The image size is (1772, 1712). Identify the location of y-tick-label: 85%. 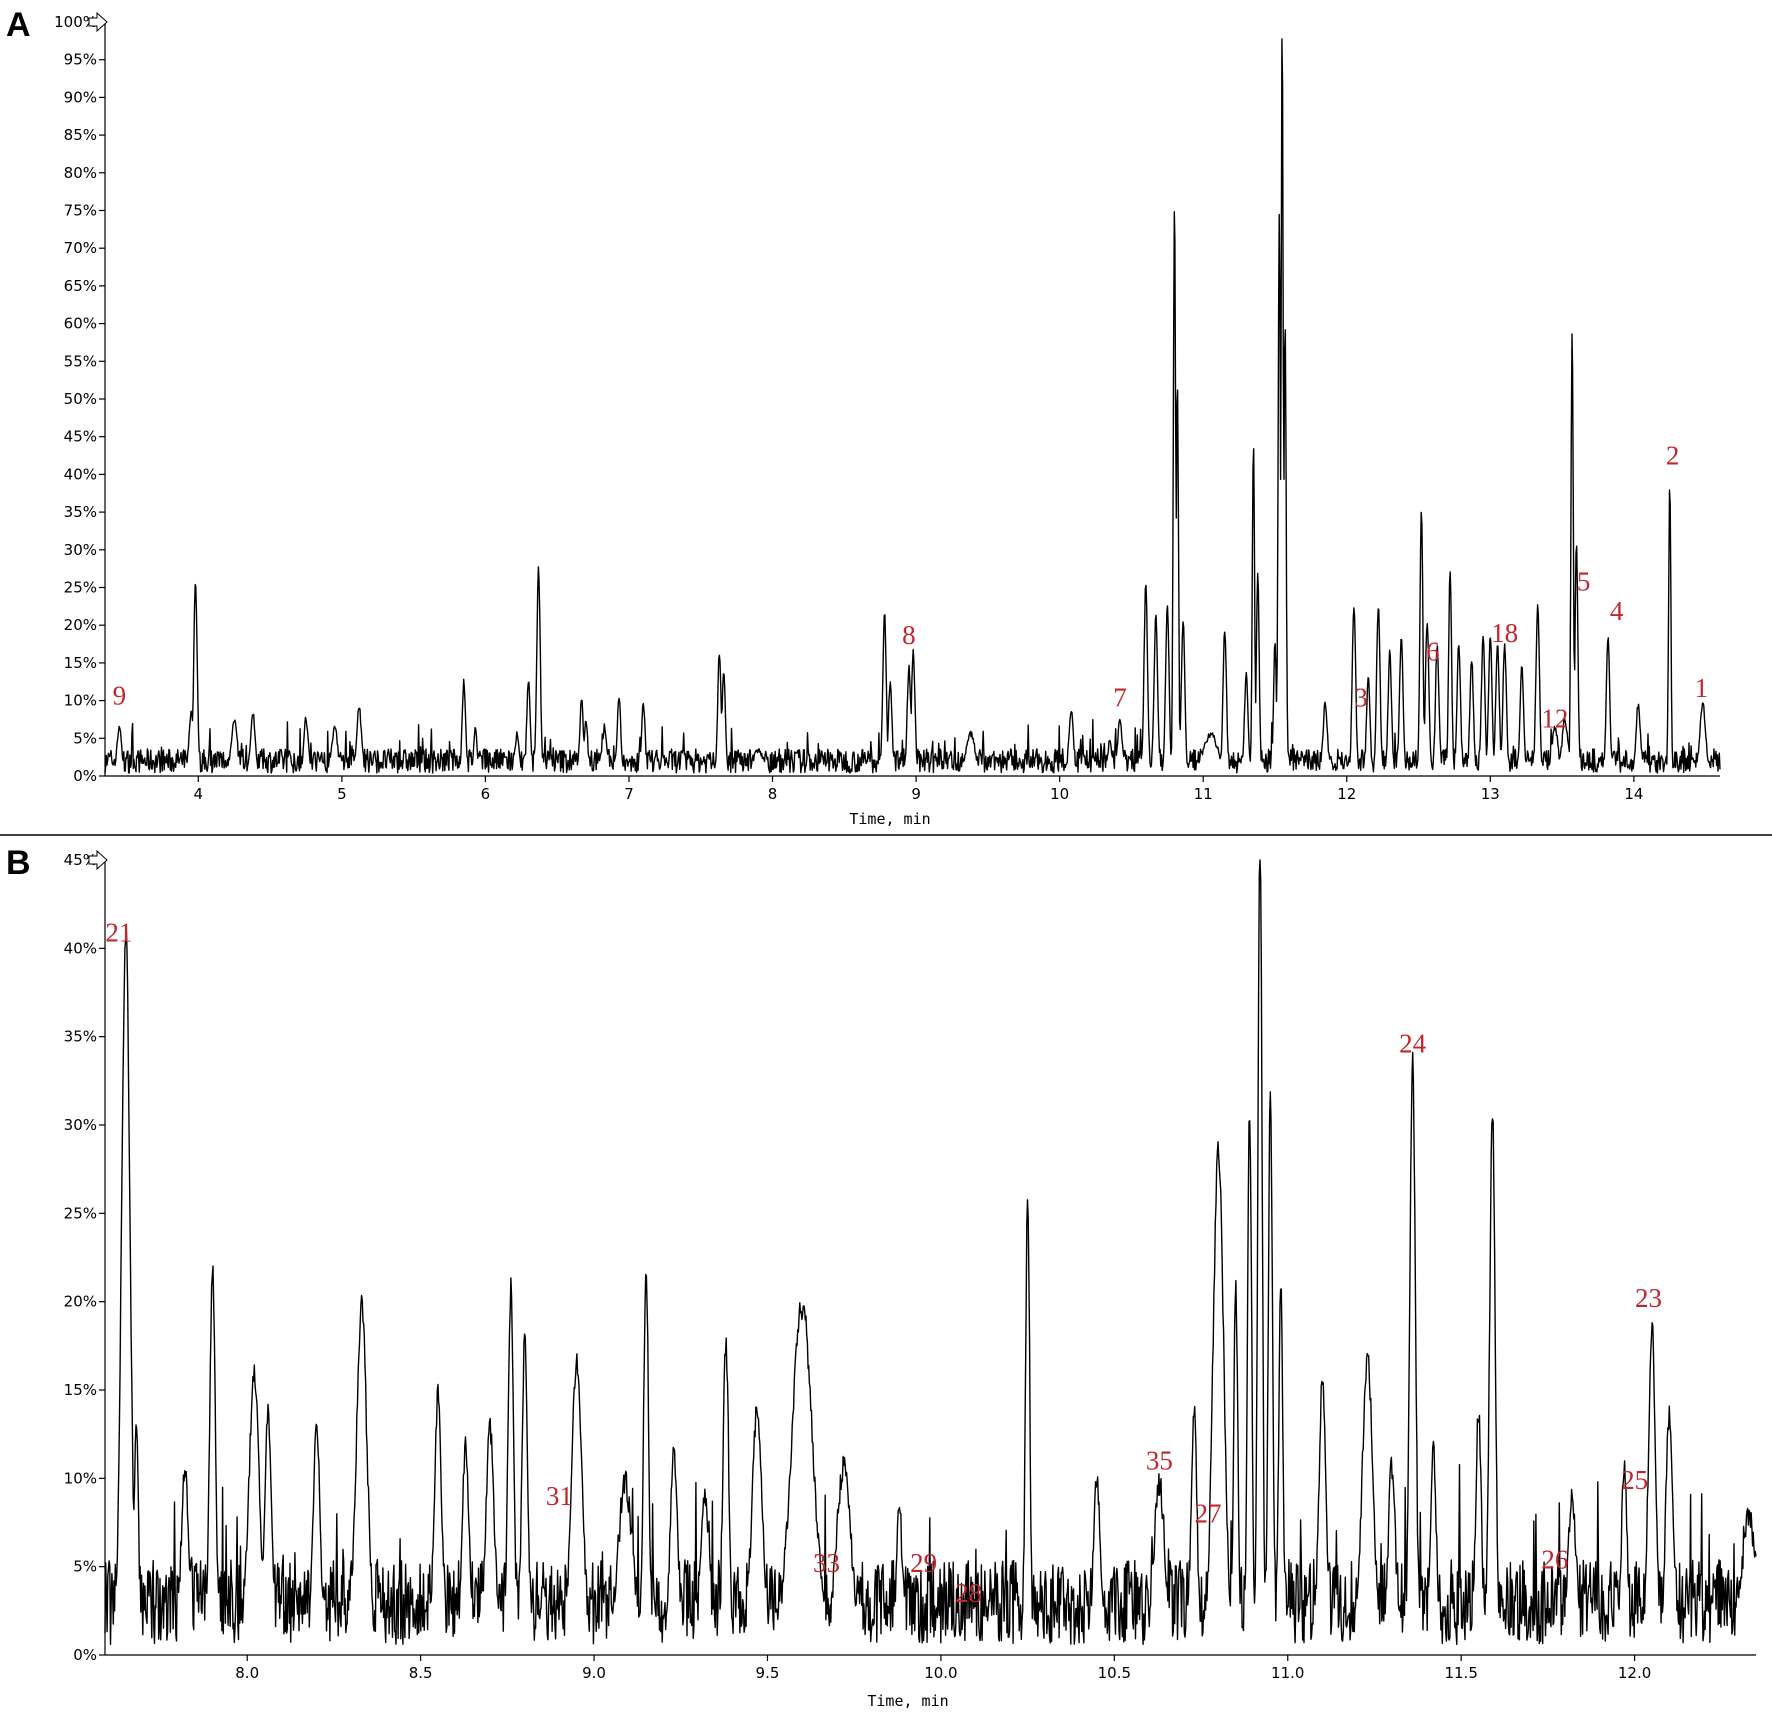
(80, 135).